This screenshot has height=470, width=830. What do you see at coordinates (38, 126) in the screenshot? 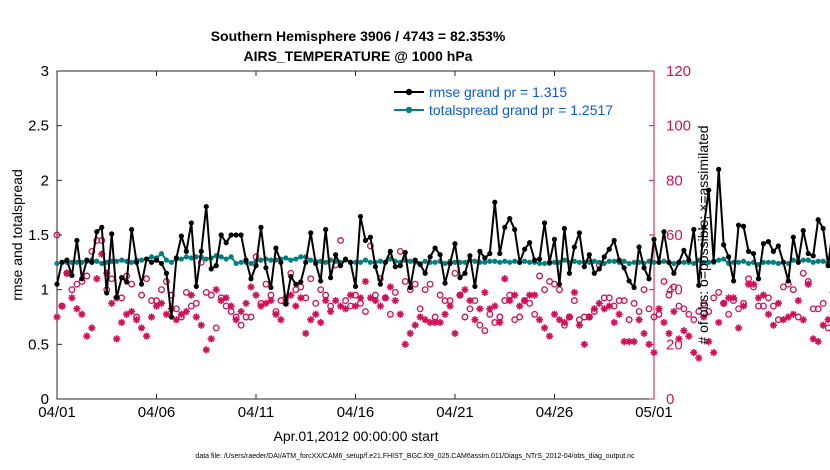
I see `y-tick-label: 2.5` at bounding box center [38, 126].